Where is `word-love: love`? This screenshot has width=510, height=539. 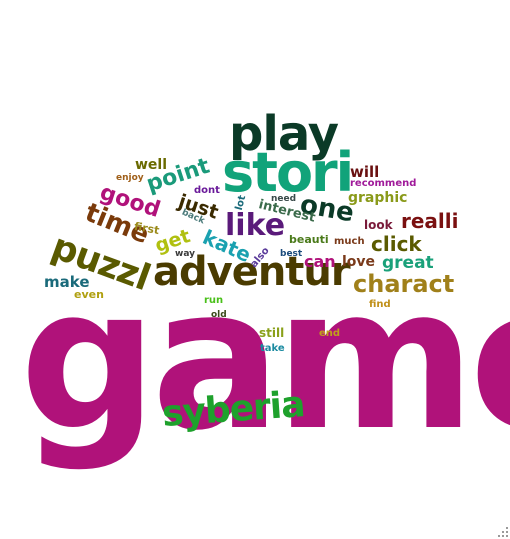
word-love: love is located at coordinates (359, 262).